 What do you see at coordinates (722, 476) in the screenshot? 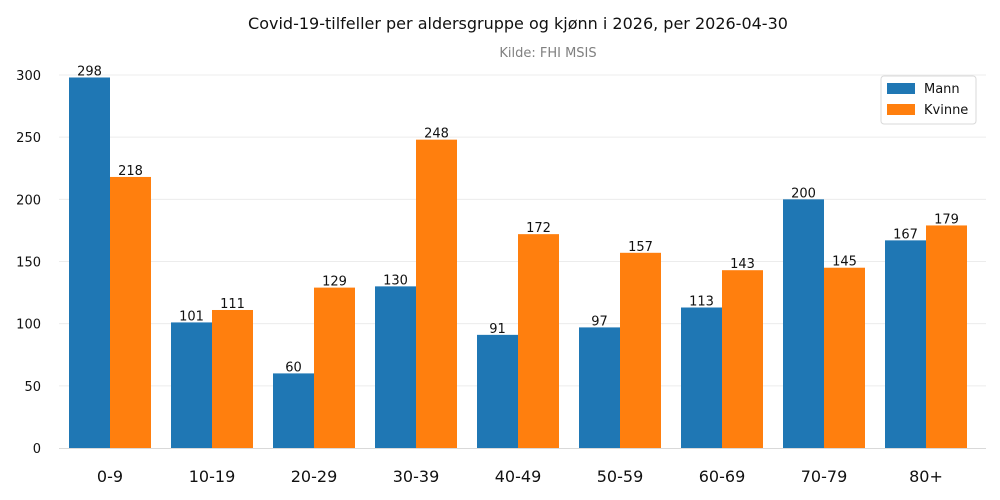
I see `x-tick-label: 60-69` at bounding box center [722, 476].